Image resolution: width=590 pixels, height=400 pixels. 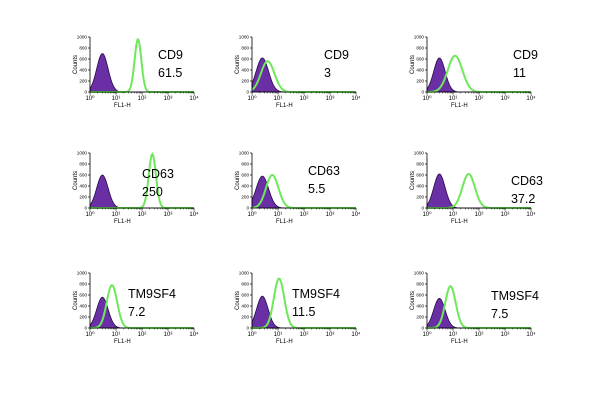 What do you see at coordinates (327, 73) in the screenshot?
I see `marker-value-label: 3` at bounding box center [327, 73].